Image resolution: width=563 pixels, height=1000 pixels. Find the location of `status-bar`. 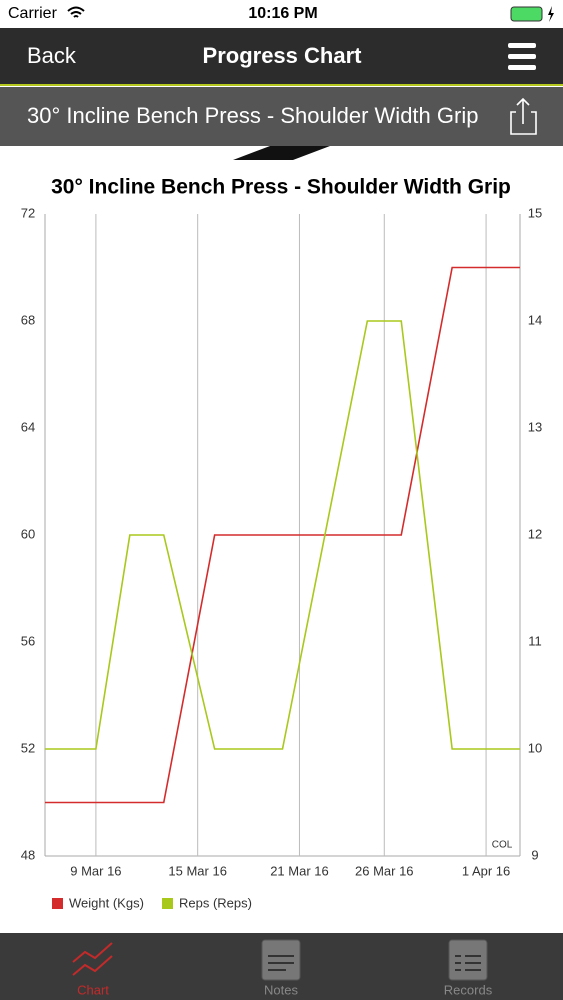

status-bar is located at coordinates (281, 14).